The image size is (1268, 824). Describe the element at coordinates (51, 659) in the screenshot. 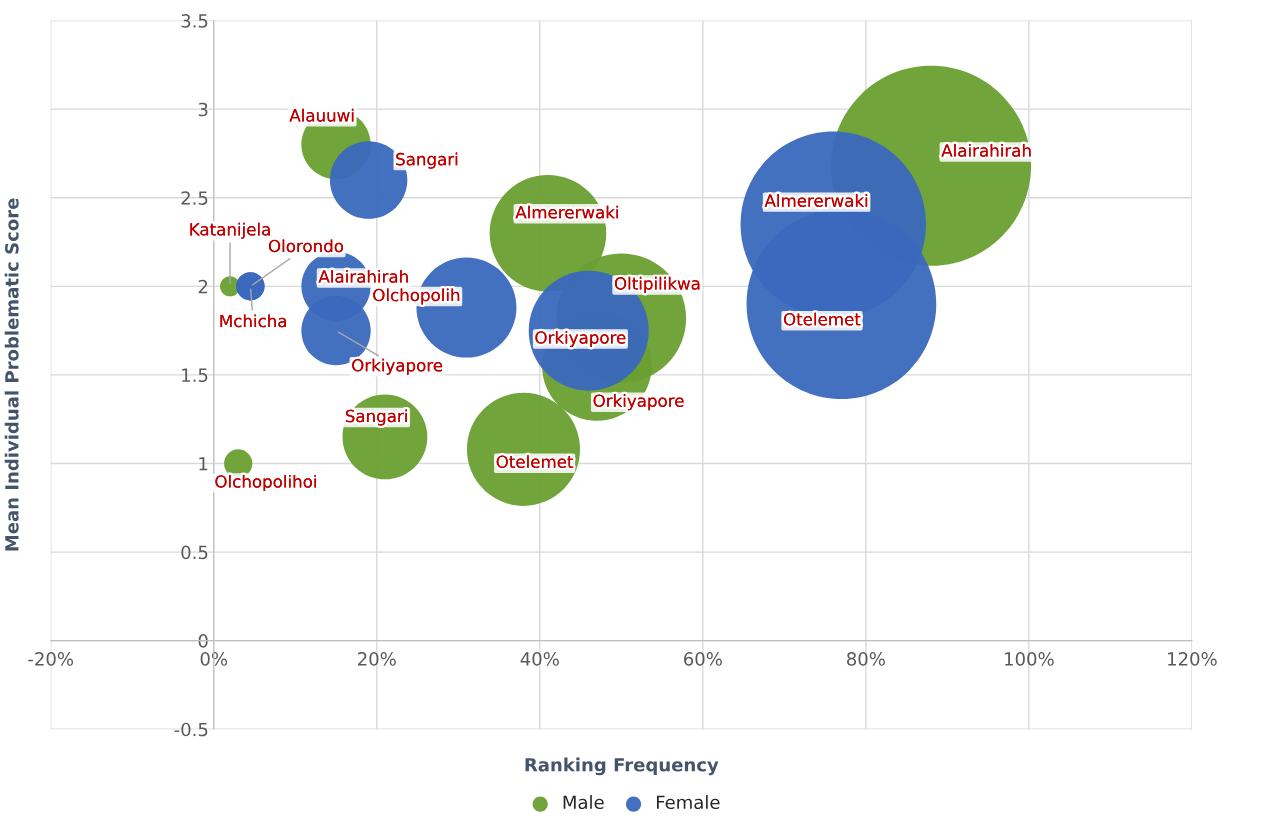

I see `x-tick-label: -20%` at that location.